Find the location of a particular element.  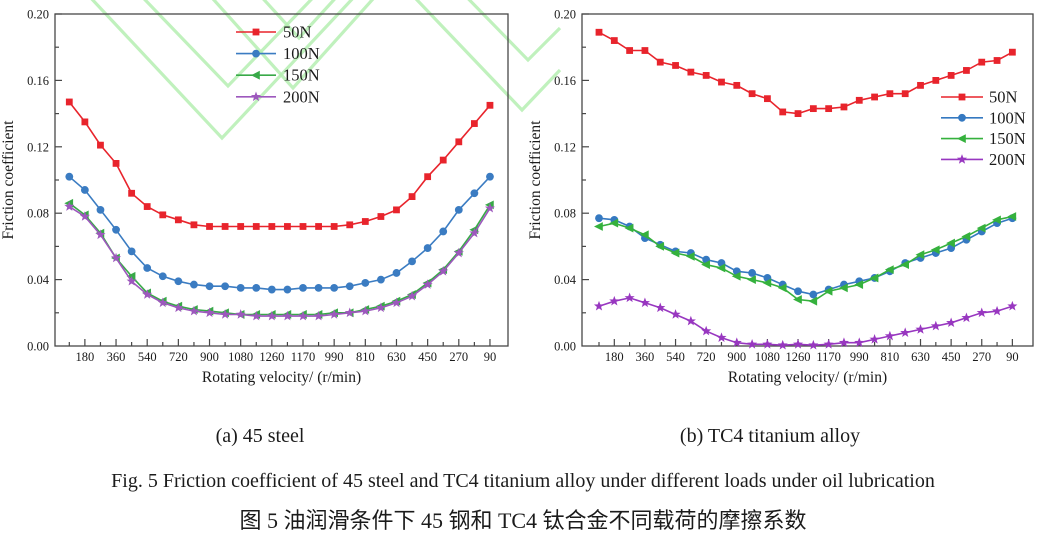

figure-caption-chinese: 图 5 油润滑条件下 45 钢和 TC4 钛合金不同载荷的摩擦系数 is located at coordinates (523, 520).